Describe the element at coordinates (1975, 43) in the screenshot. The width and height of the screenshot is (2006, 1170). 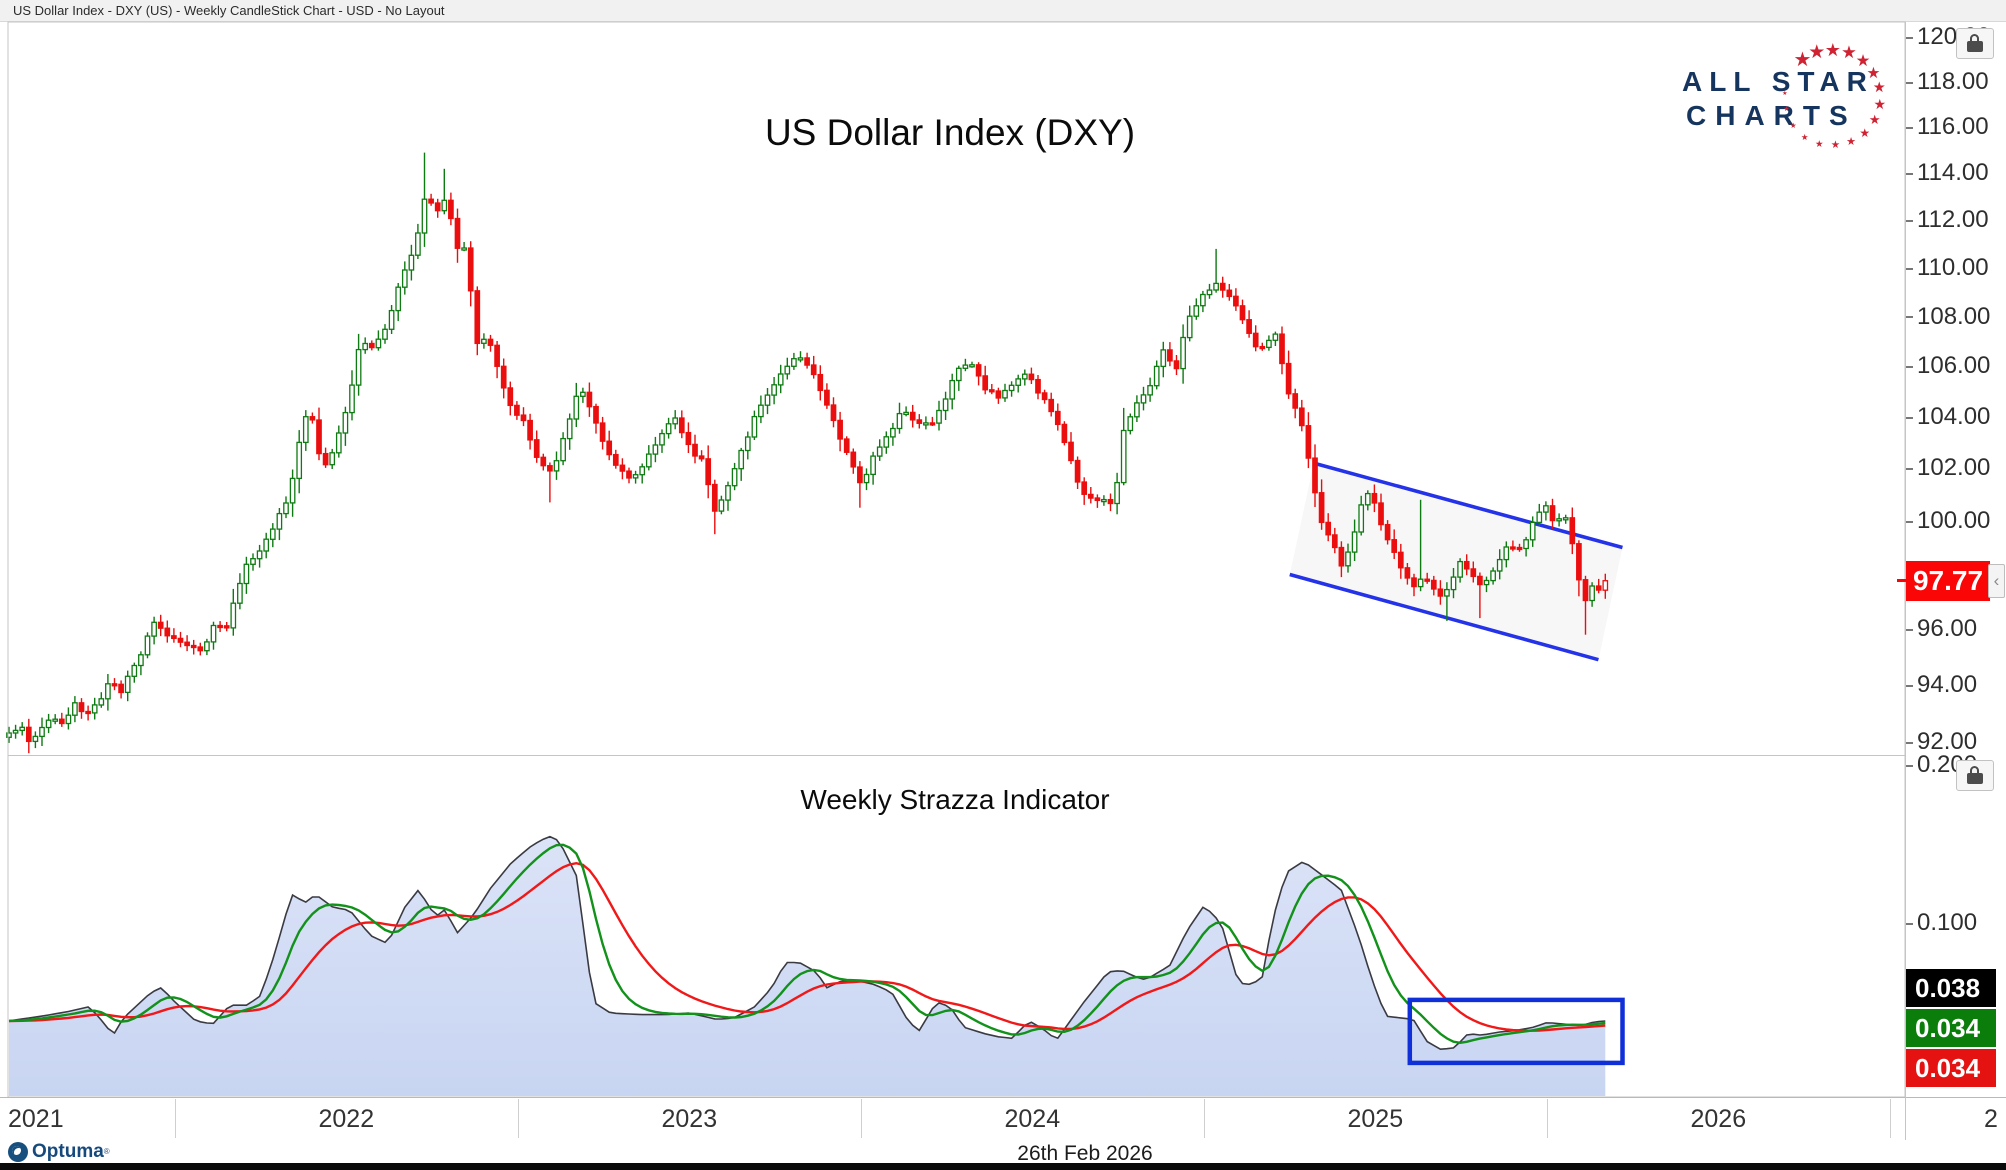
I see `price-axis-lock-icon` at that location.